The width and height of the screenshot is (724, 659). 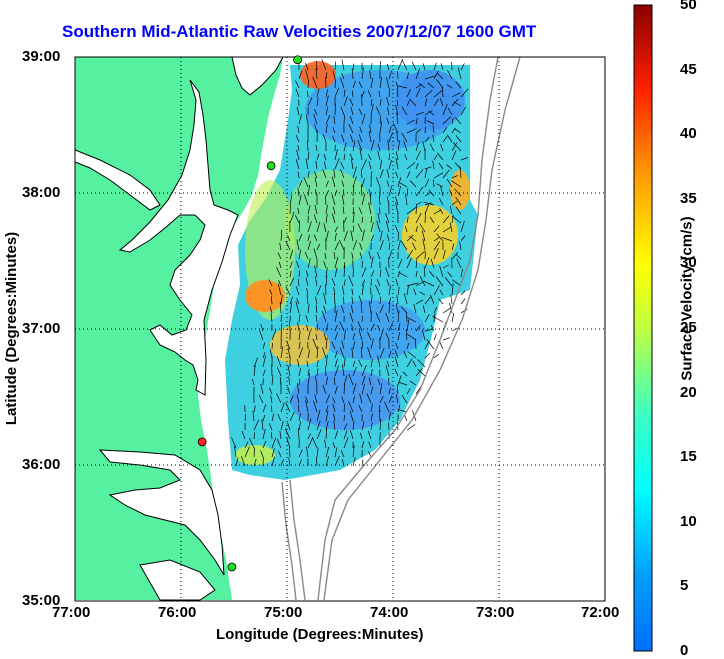 What do you see at coordinates (688, 457) in the screenshot?
I see `colorbar-tick-label: 15` at bounding box center [688, 457].